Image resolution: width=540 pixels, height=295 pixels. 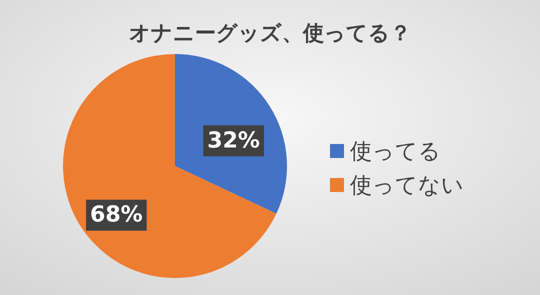 What do you see at coordinates (407, 186) in the screenshot?
I see `legend-label: 使ってない` at bounding box center [407, 186].